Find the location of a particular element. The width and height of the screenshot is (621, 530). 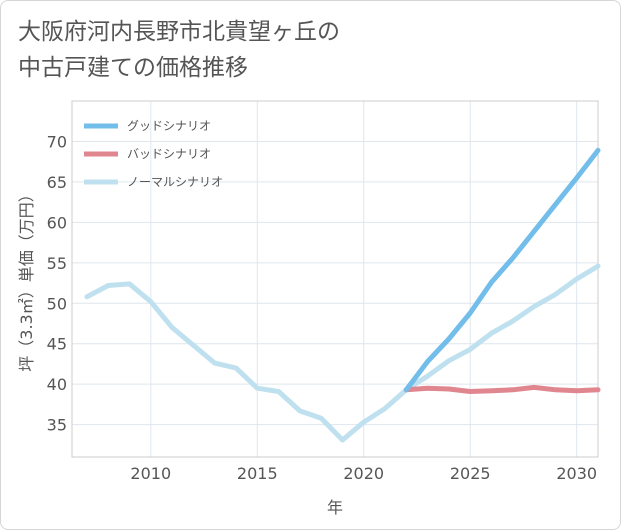

chart-title-line-1: 大阪府河内長野市北貴望ヶ丘の is located at coordinates (179, 32).